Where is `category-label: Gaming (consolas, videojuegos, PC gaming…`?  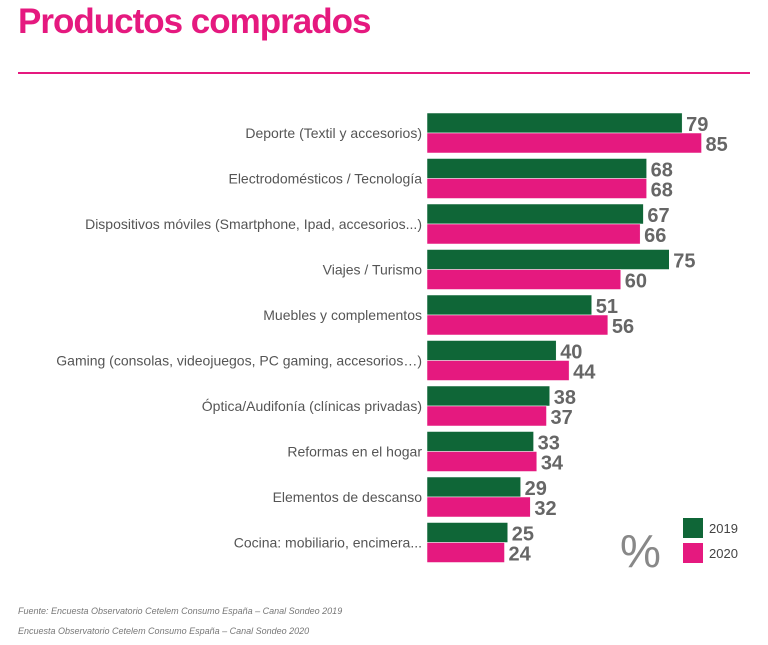 category-label: Gaming (consolas, videojuegos, PC gaming… is located at coordinates (239, 361).